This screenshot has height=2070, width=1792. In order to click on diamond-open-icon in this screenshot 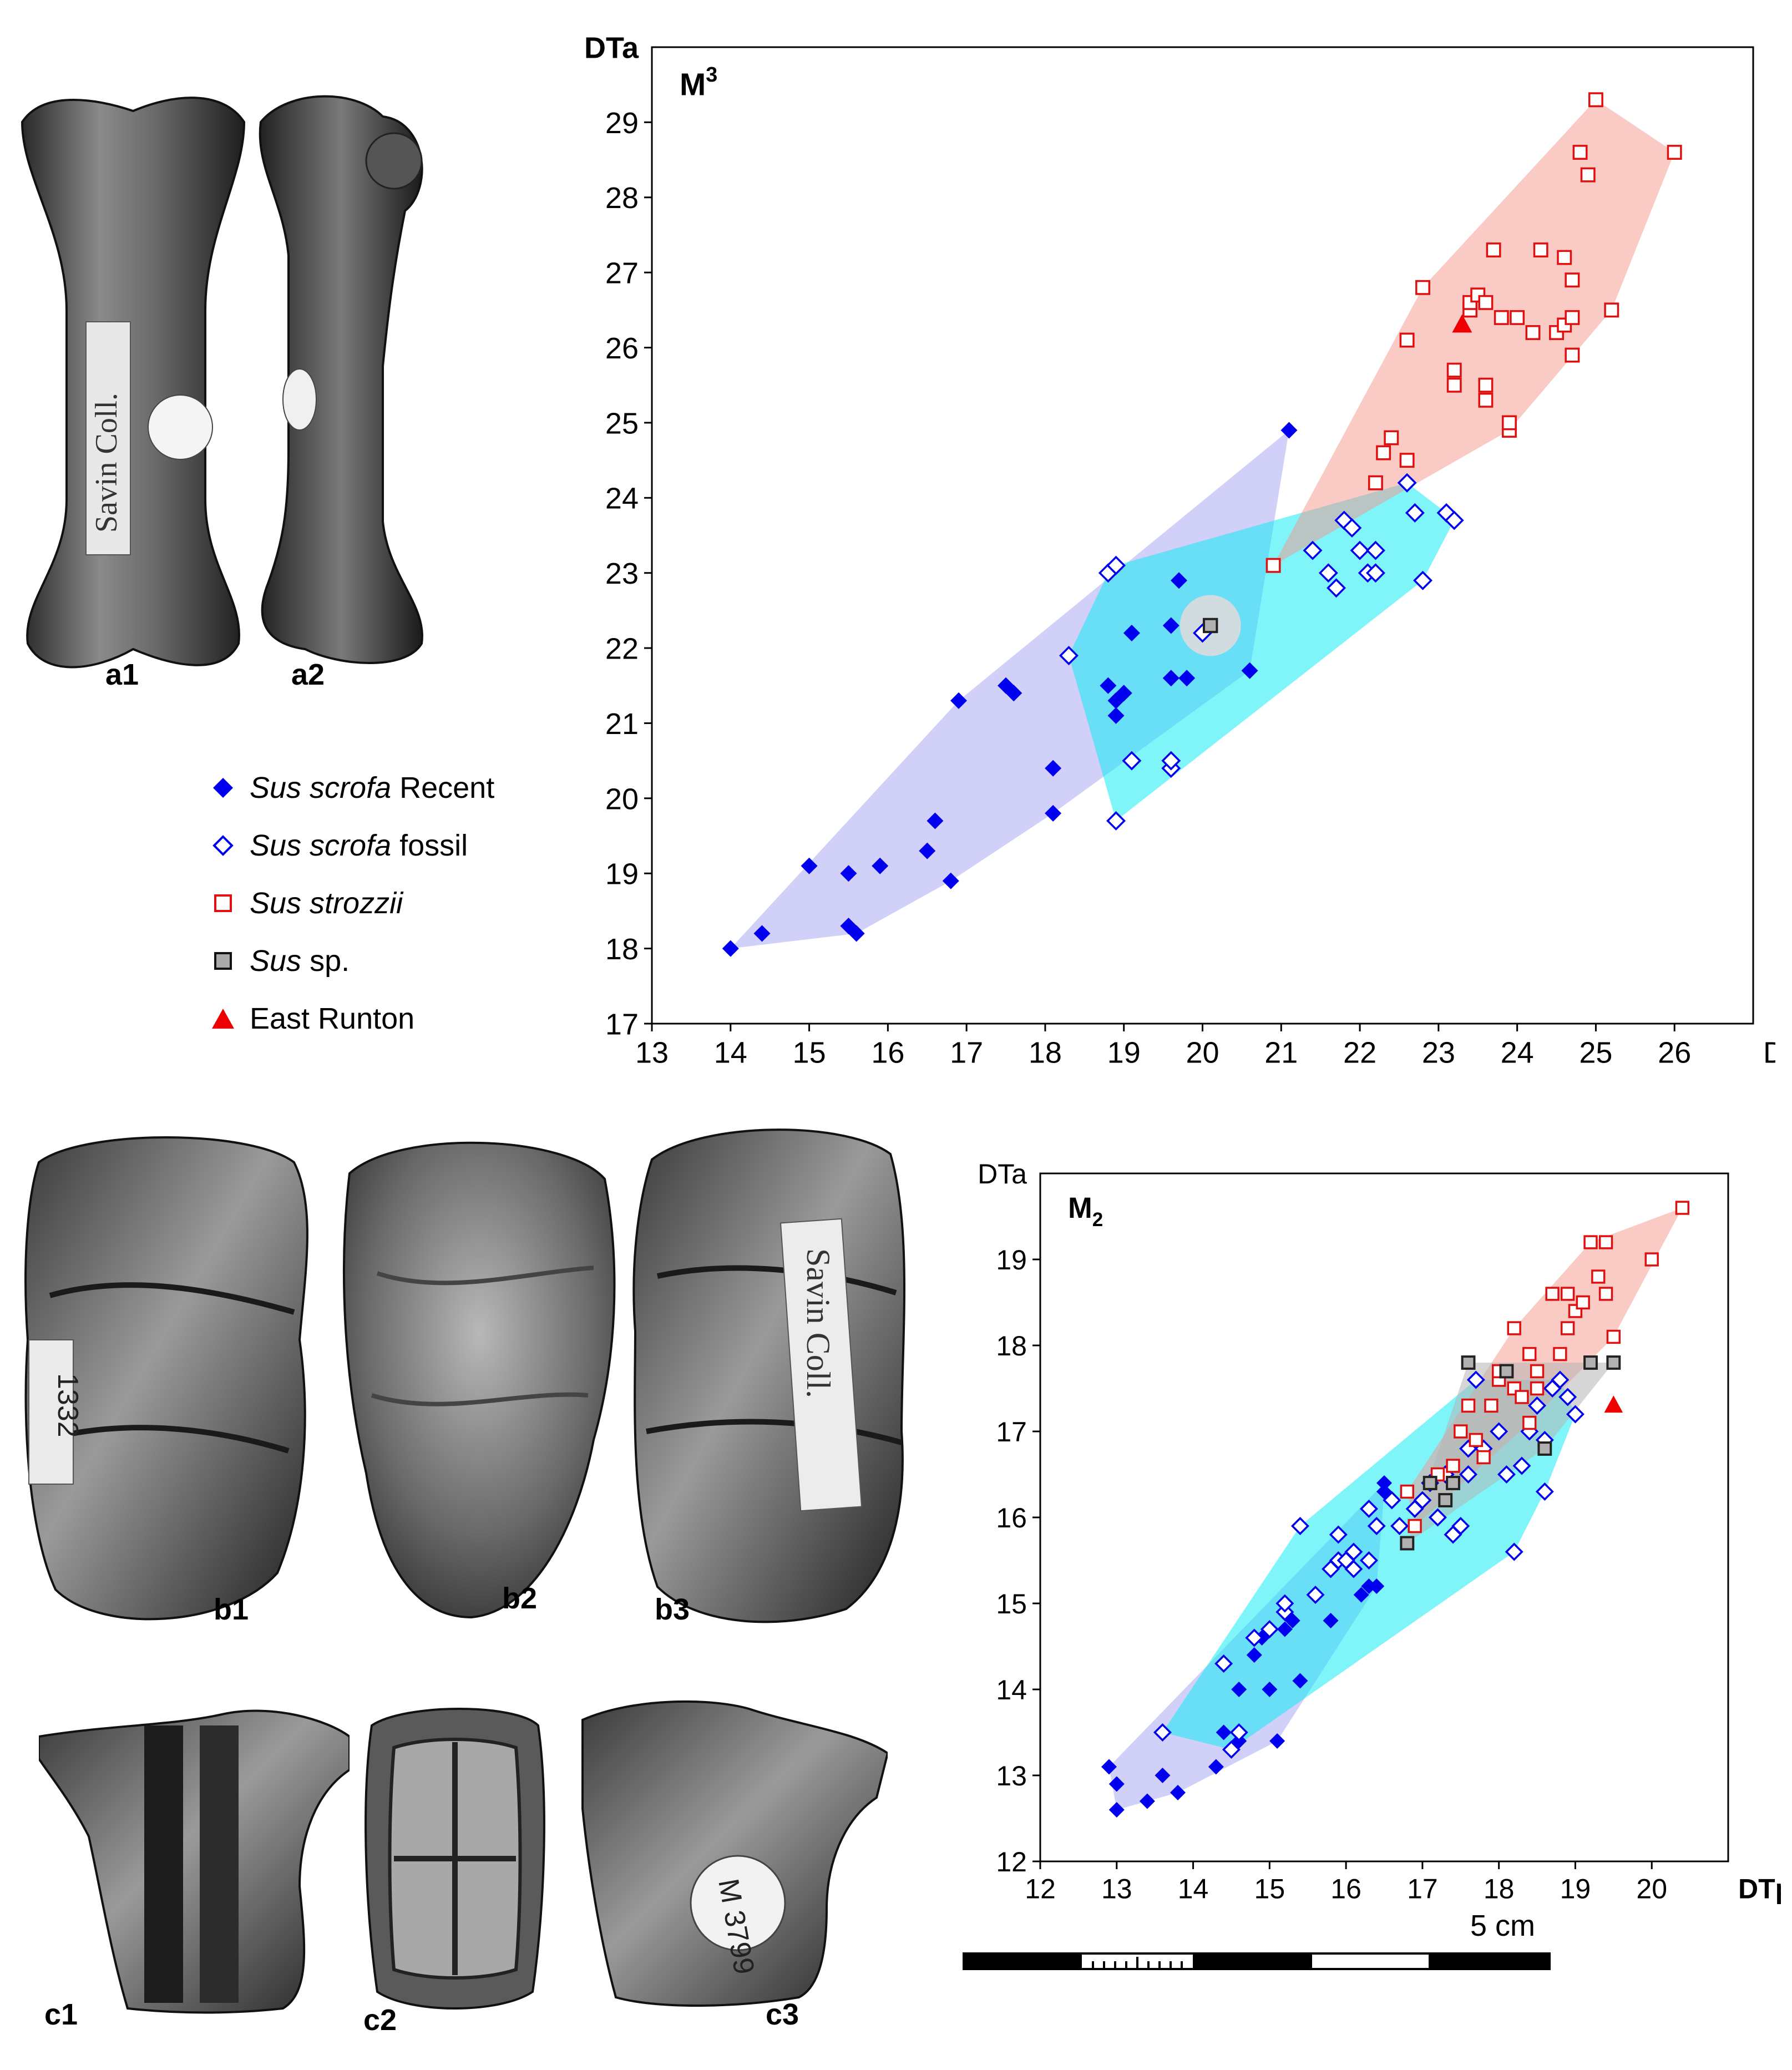, I will do `click(223, 845)`.